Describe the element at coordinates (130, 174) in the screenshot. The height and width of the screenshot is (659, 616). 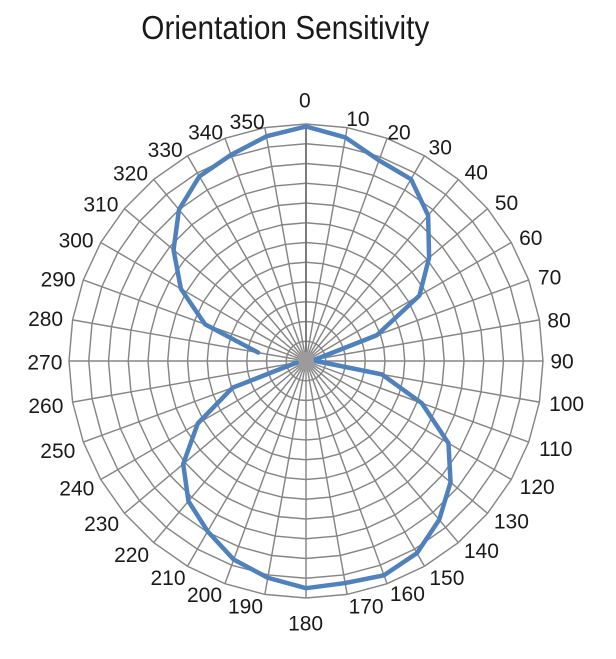
I see `svg-text: 320` at that location.